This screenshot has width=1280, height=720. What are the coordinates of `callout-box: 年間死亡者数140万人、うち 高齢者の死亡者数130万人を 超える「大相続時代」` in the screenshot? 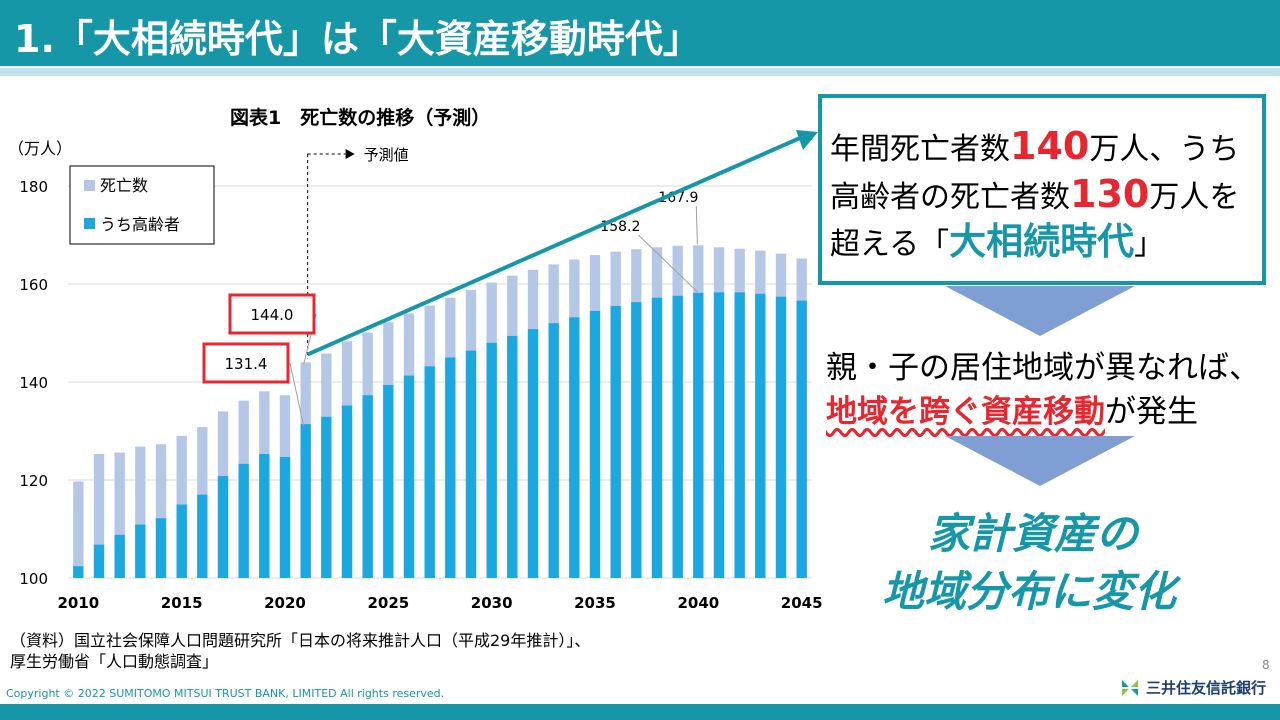 It's located at (1042, 189).